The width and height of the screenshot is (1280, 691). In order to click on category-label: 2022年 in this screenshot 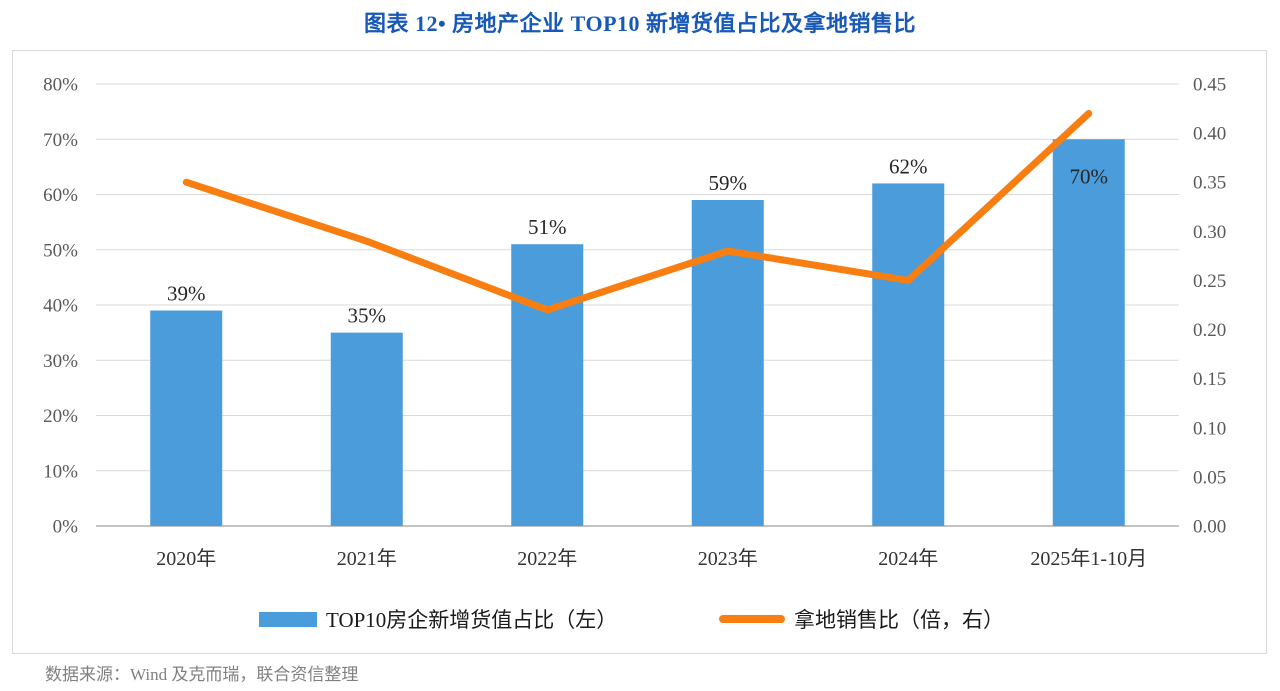, I will do `click(547, 558)`.